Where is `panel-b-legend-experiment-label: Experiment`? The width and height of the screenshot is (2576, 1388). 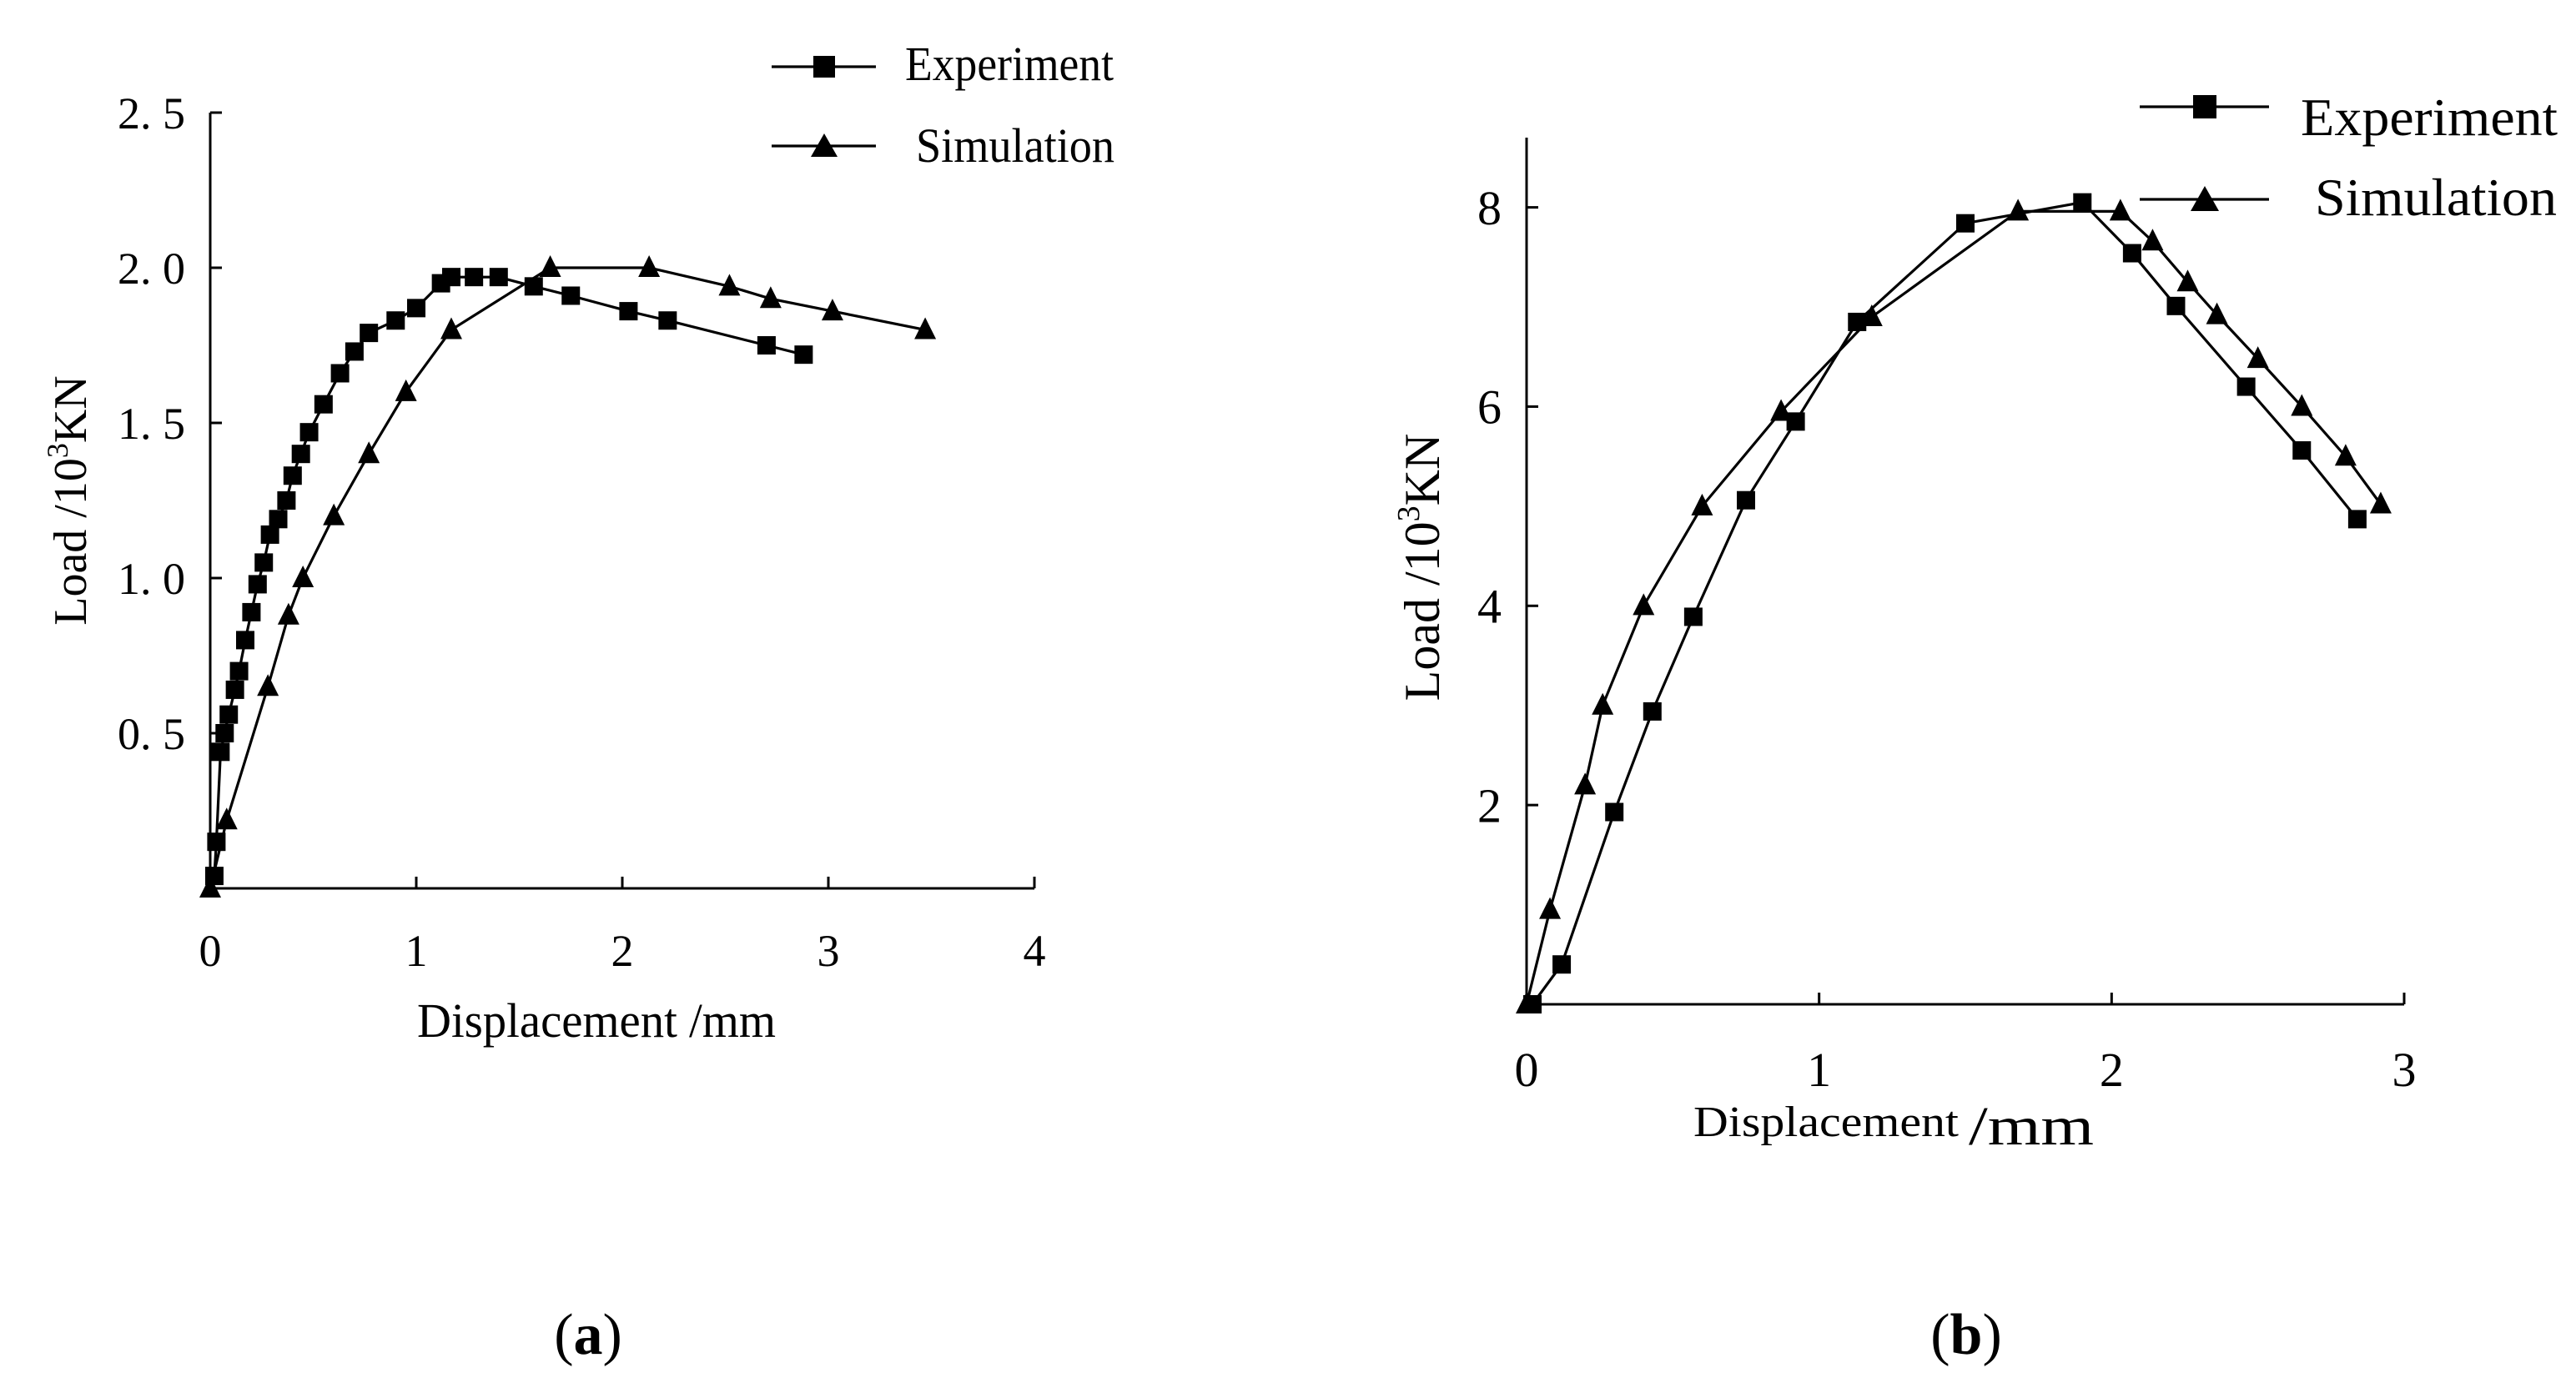 panel-b-legend-experiment-label: Experiment is located at coordinates (2429, 117).